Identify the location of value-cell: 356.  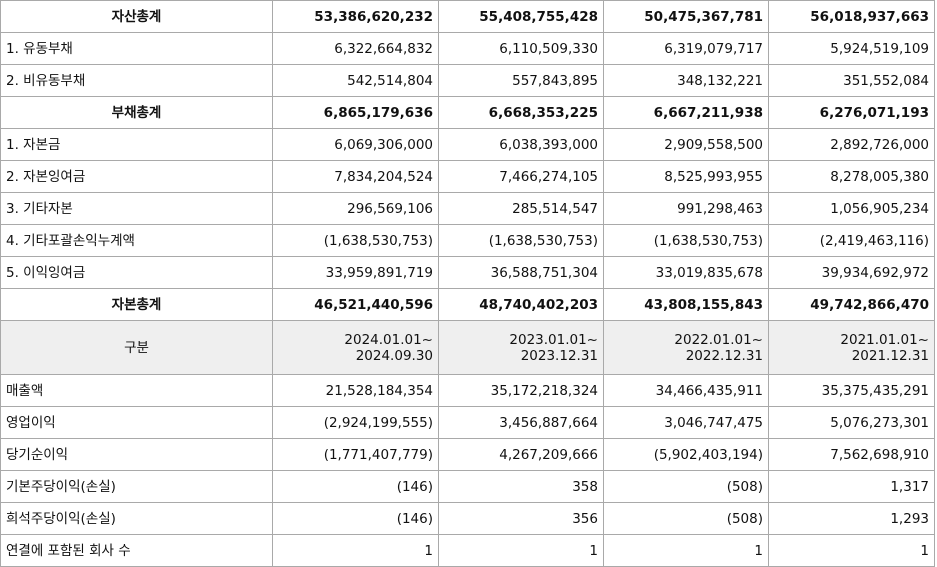
(521, 518).